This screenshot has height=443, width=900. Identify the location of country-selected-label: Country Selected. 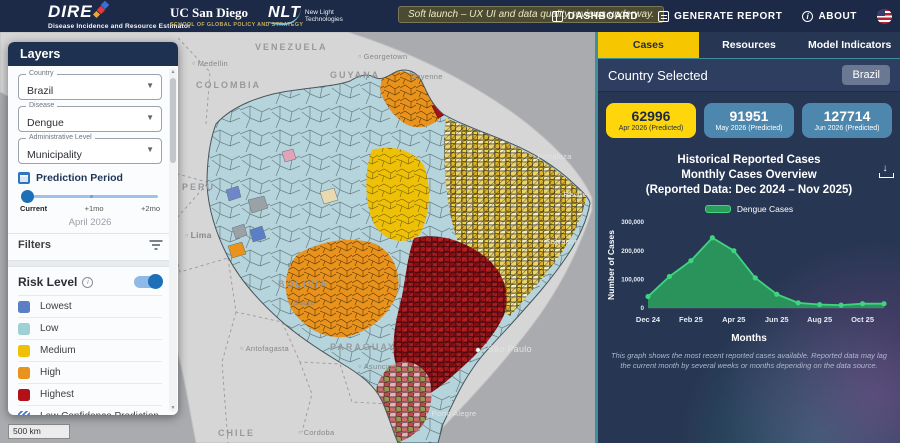
(658, 75).